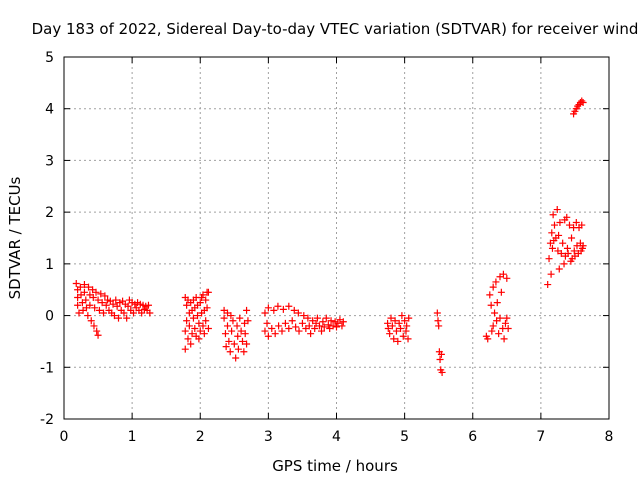 The width and height of the screenshot is (640, 480). Describe the element at coordinates (49, 213) in the screenshot. I see `y-tick-label: 2` at that location.